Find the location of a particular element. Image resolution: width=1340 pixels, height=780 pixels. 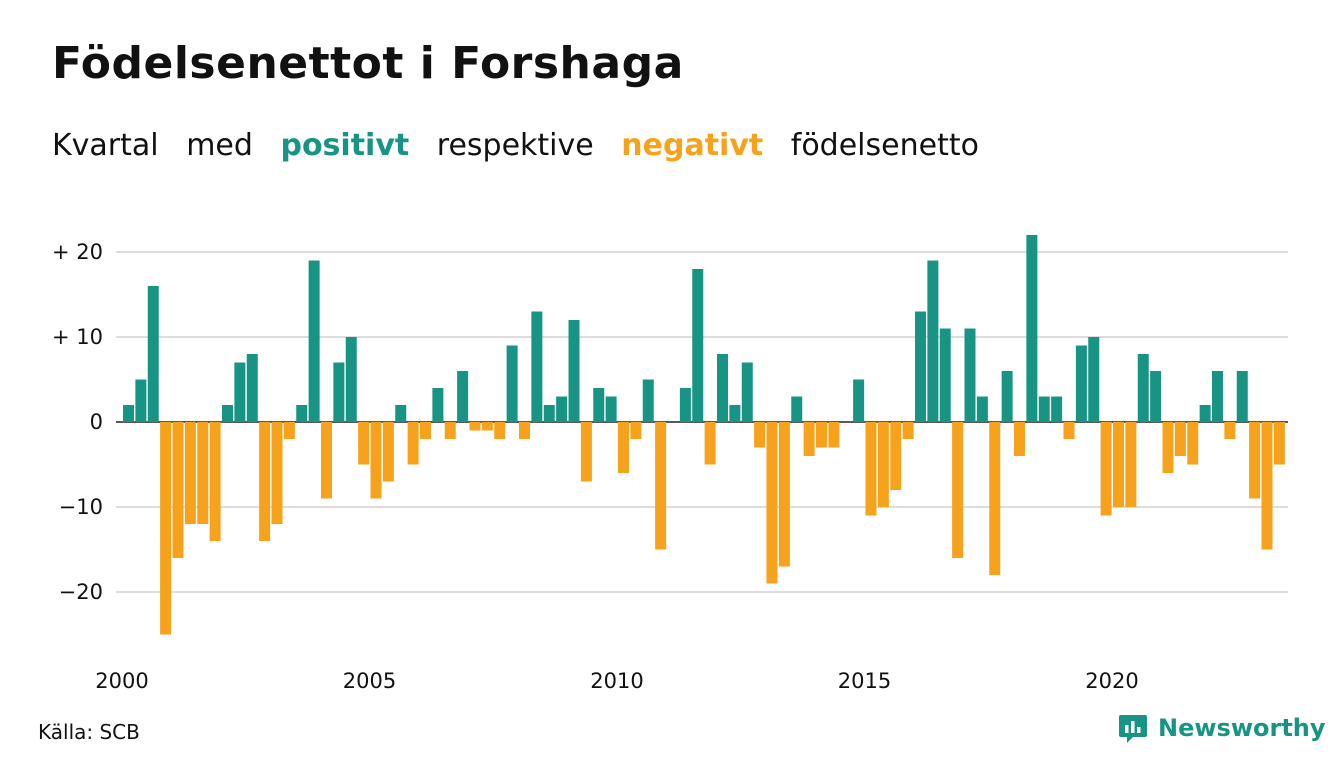

x-tick-label: 2005 is located at coordinates (369, 681).